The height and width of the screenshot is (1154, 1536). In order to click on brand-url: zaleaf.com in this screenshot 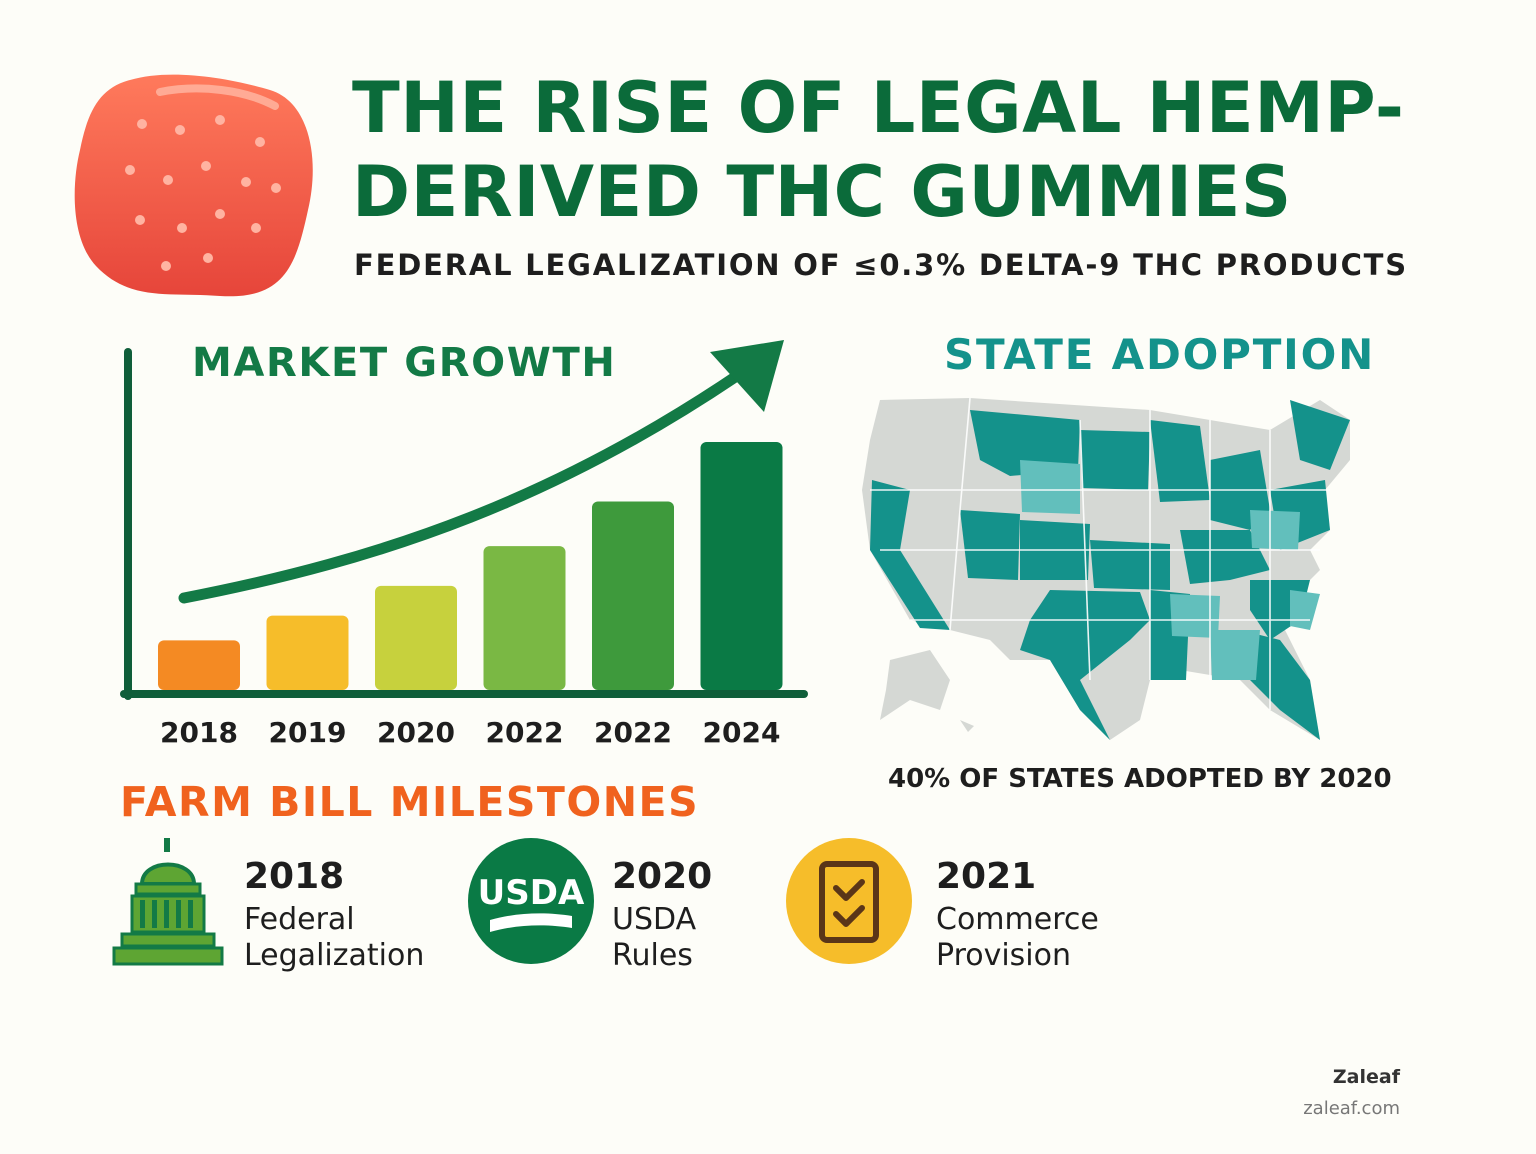, I will do `click(1351, 1108)`.